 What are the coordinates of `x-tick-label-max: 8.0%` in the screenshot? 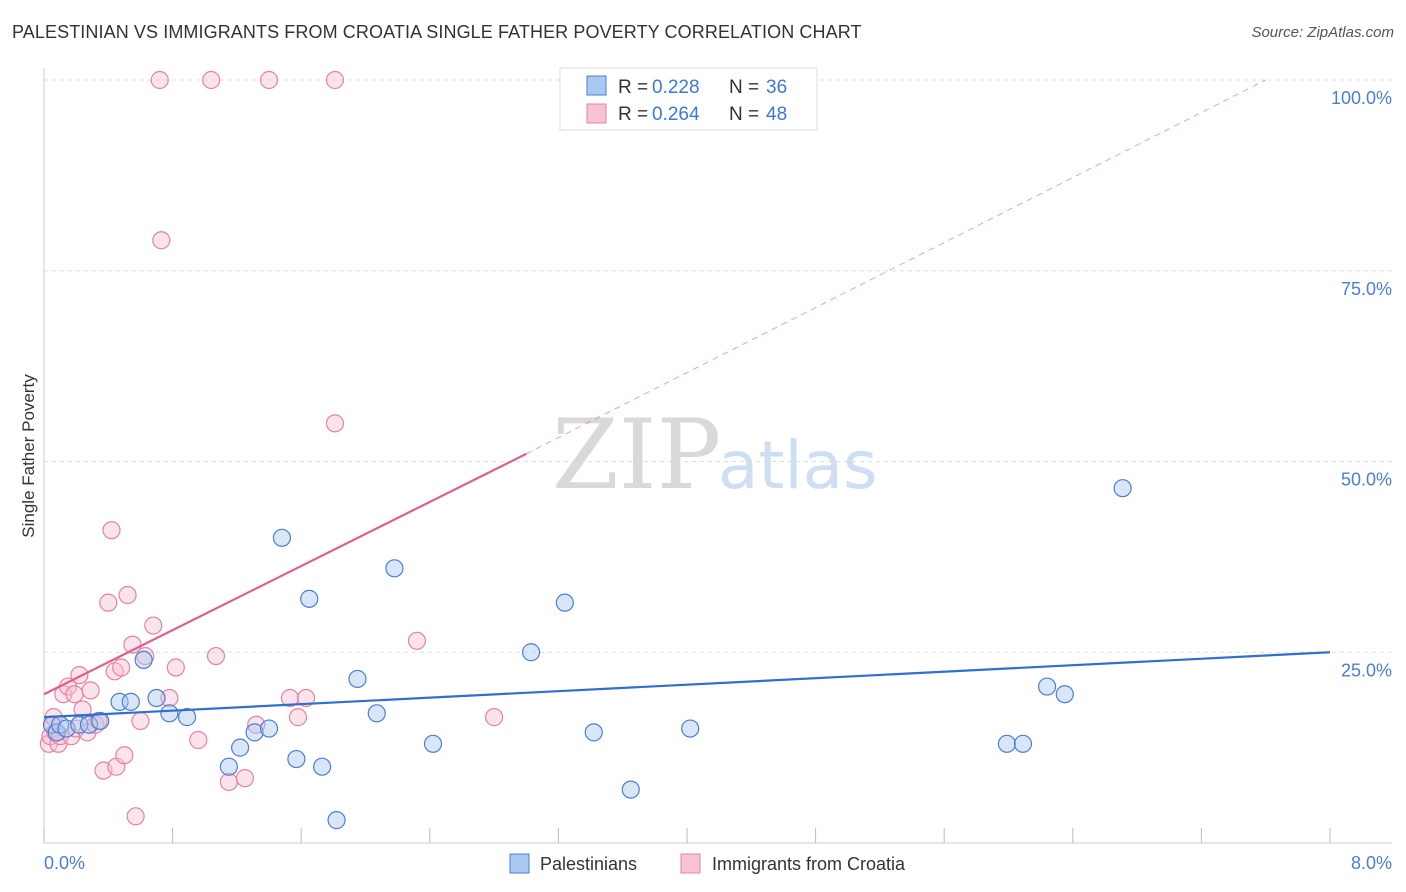 It's located at (1371, 863).